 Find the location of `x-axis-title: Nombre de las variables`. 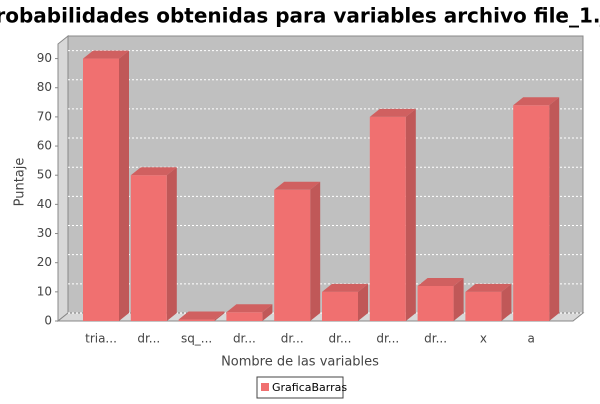

x-axis-title: Nombre de las variables is located at coordinates (300, 362).